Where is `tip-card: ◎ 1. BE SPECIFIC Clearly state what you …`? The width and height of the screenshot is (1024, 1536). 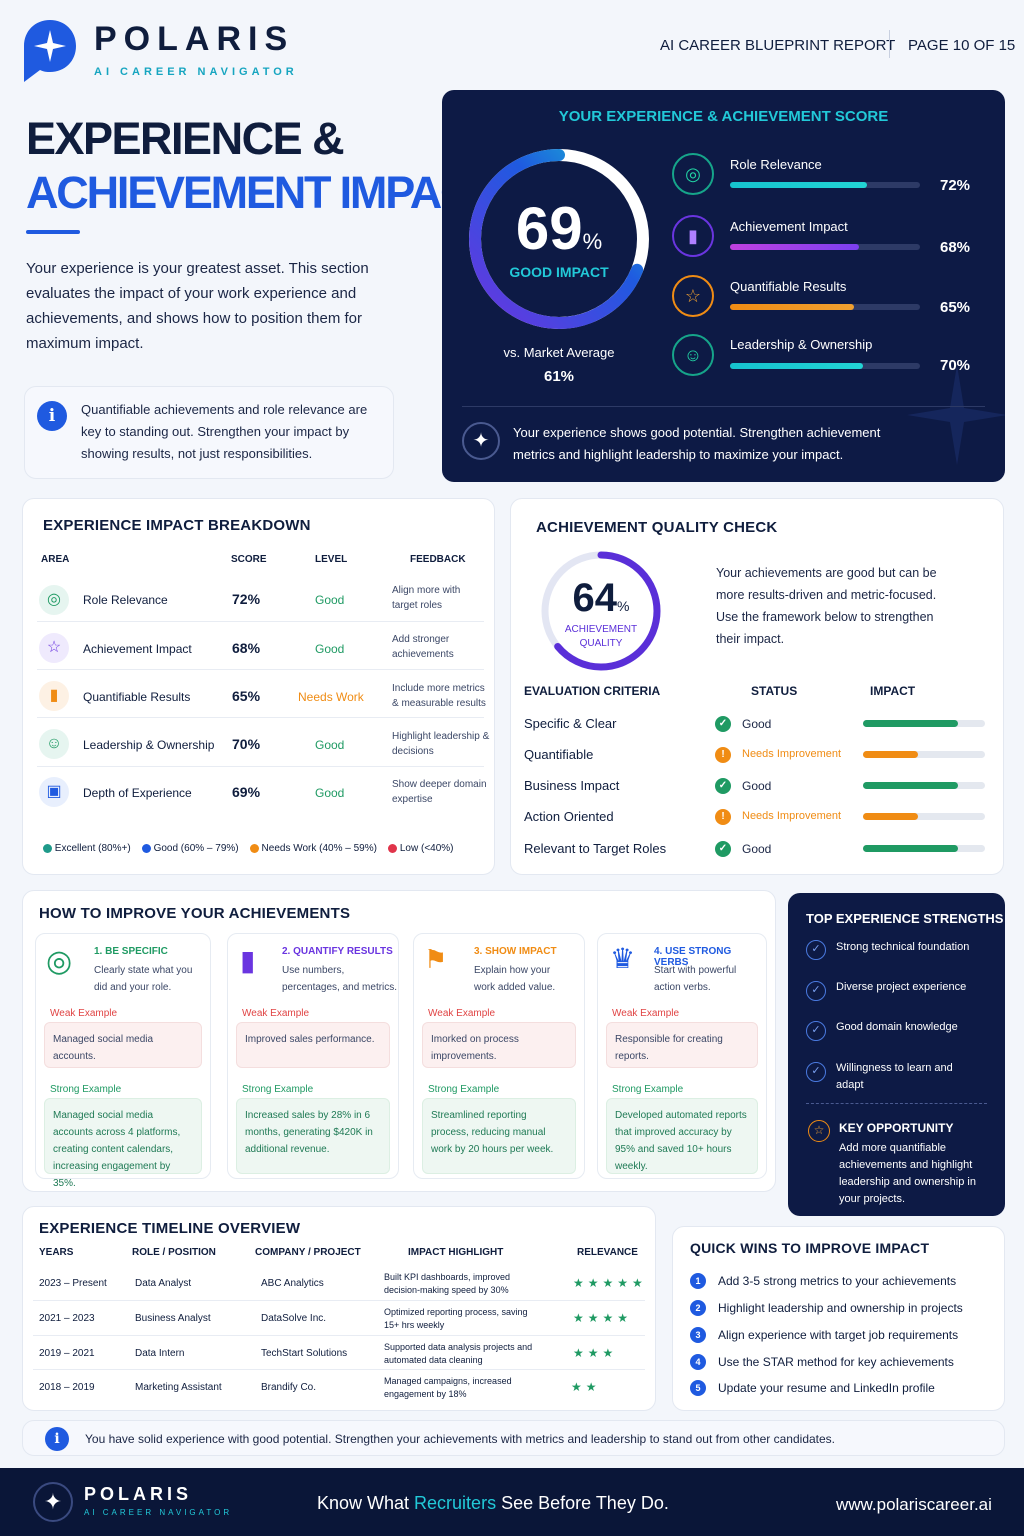 tip-card: ◎ 1. BE SPECIFIC Clearly state what you … is located at coordinates (123, 1061).